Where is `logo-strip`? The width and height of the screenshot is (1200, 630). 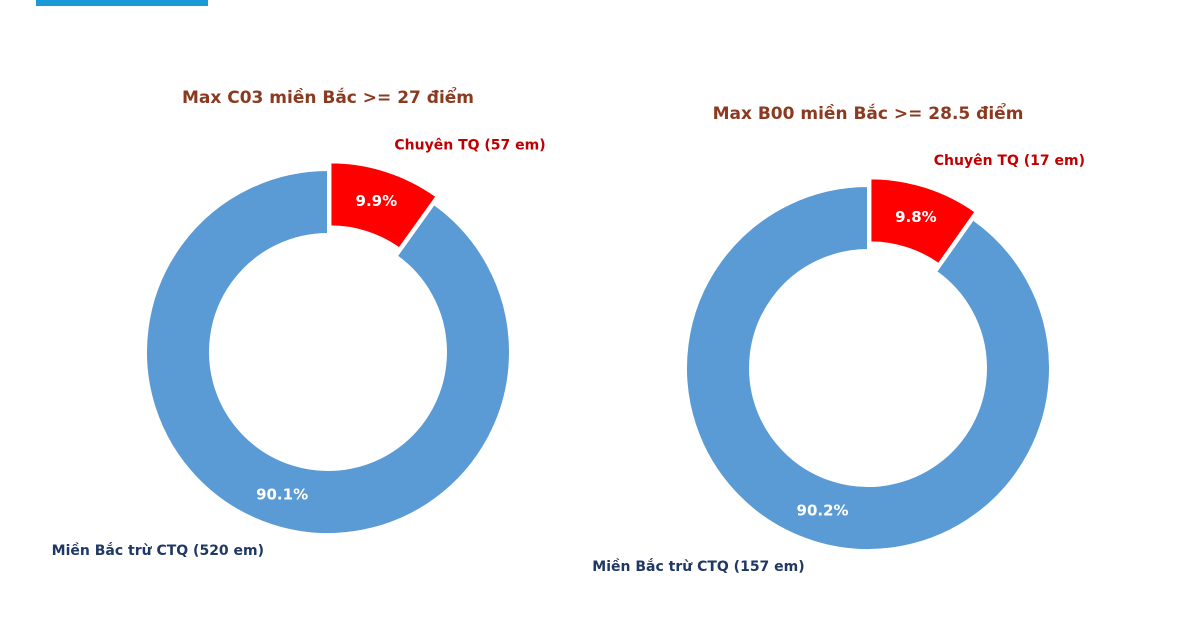
logo-strip is located at coordinates (122, 3).